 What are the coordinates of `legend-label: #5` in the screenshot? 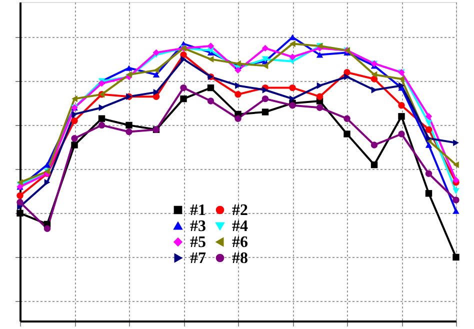 It's located at (198, 242).